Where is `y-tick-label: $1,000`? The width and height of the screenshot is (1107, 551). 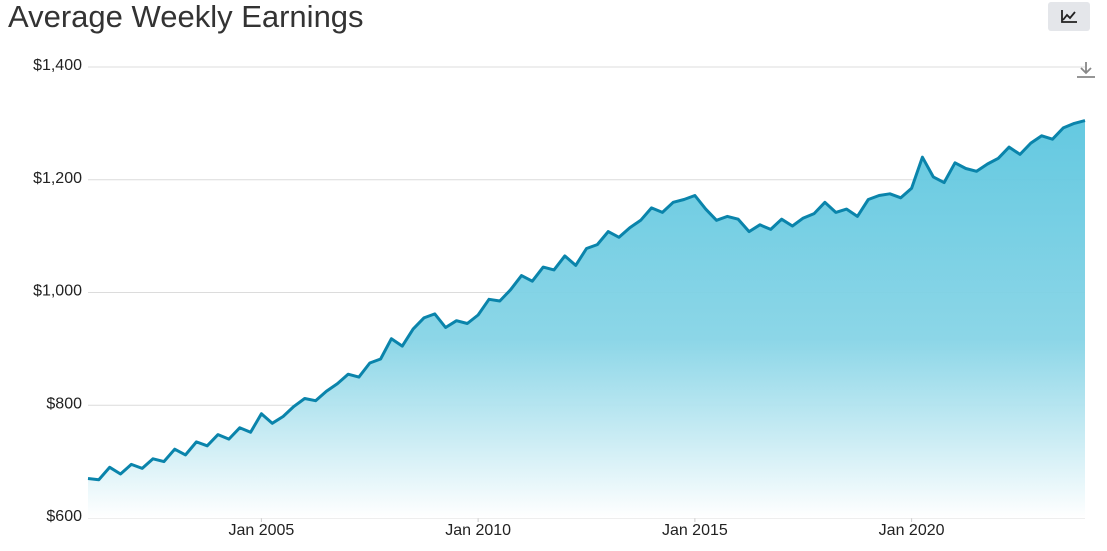
y-tick-label: $1,000 is located at coordinates (57, 291).